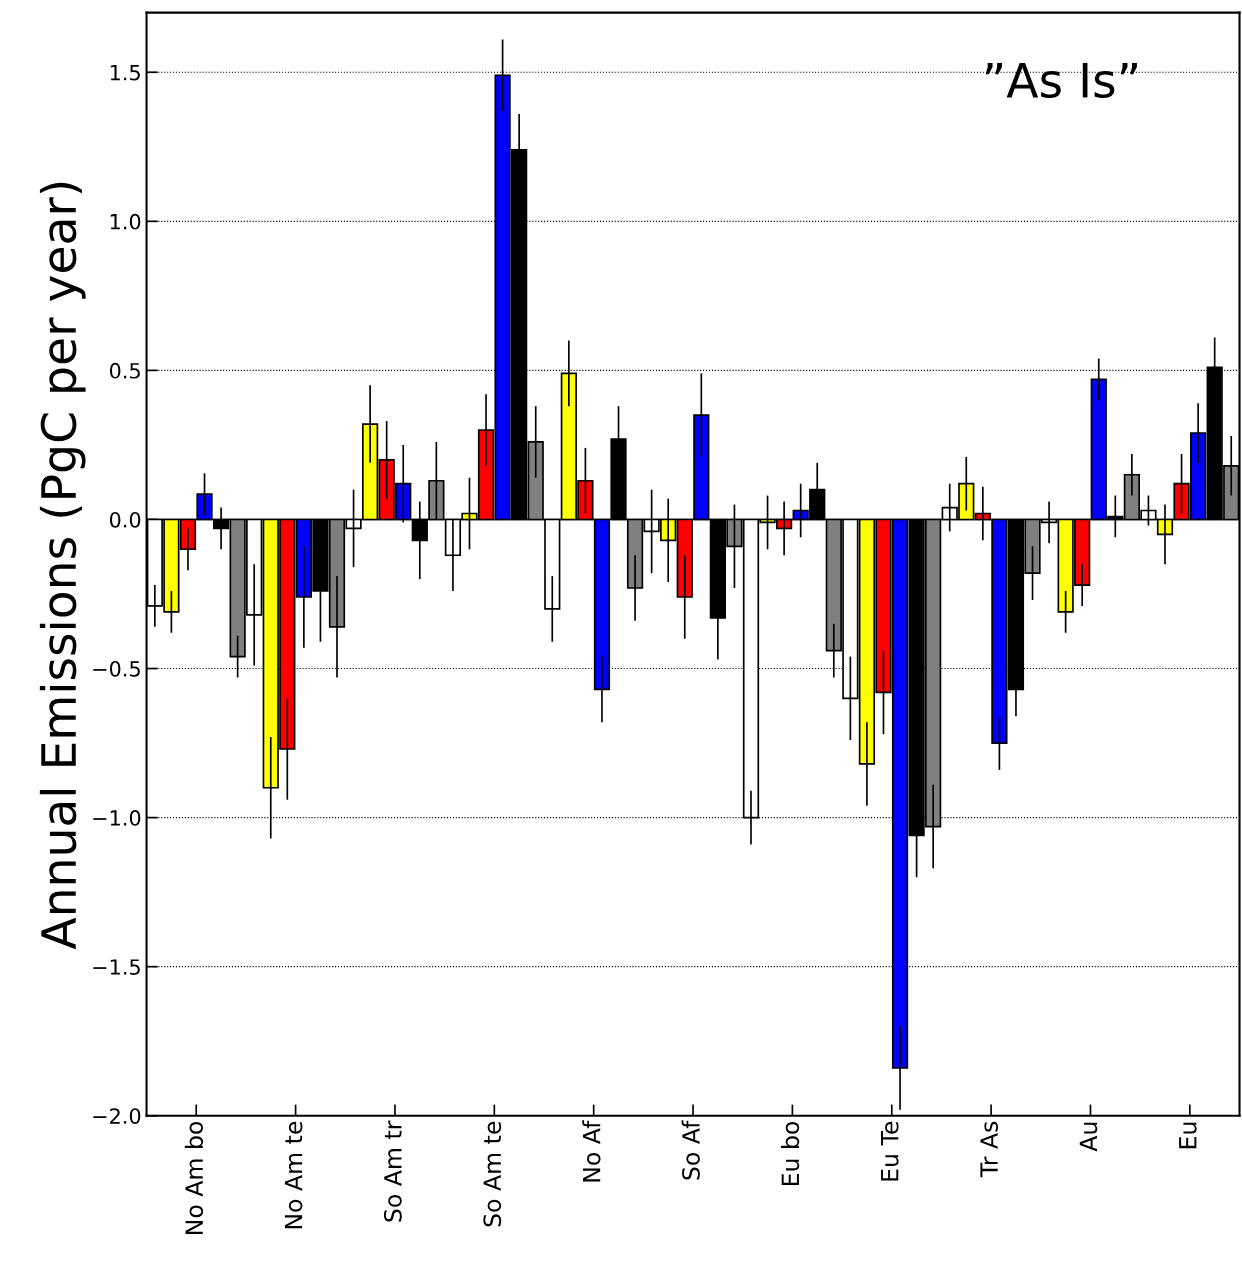 Image resolution: width=1242 pixels, height=1265 pixels. Describe the element at coordinates (1061, 80) in the screenshot. I see `annotation: ”As Is”` at that location.